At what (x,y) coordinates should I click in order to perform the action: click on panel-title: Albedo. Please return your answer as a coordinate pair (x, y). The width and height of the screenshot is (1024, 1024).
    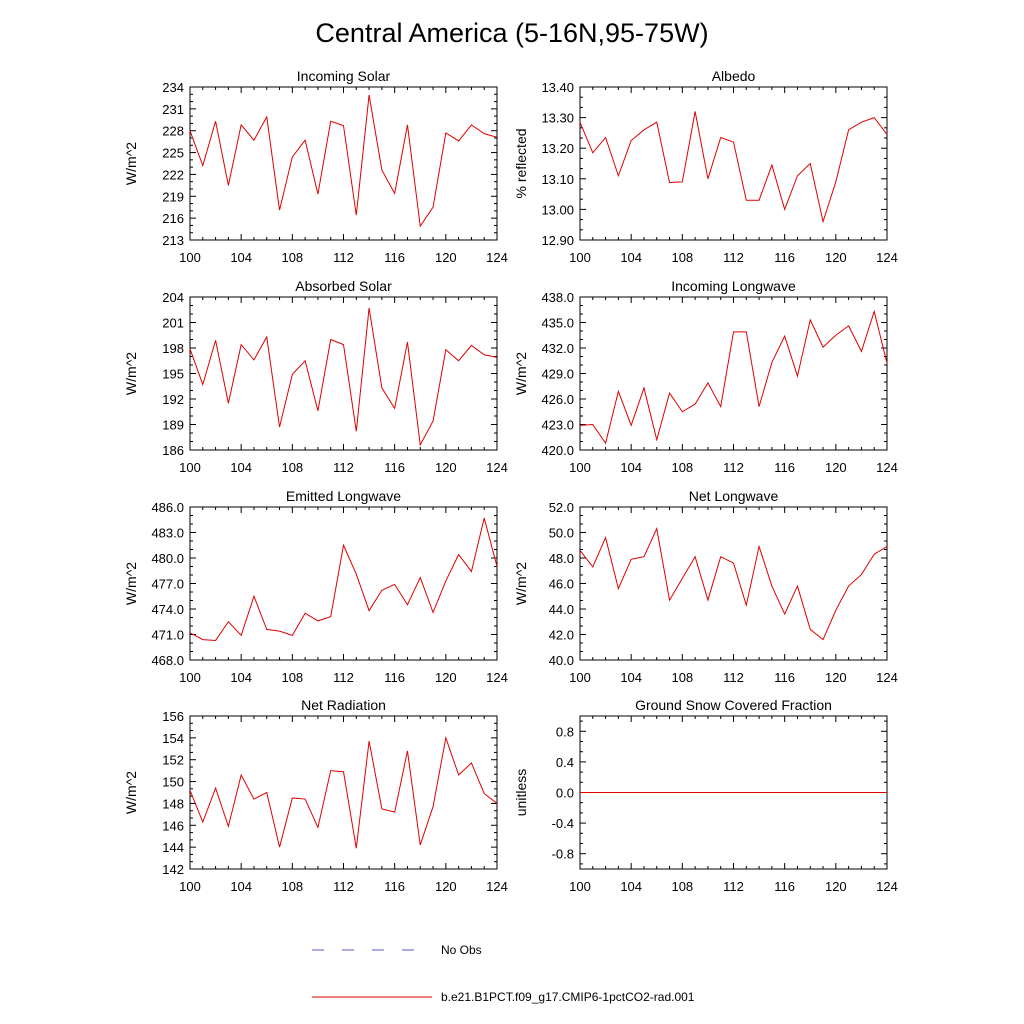
    Looking at the image, I should click on (734, 76).